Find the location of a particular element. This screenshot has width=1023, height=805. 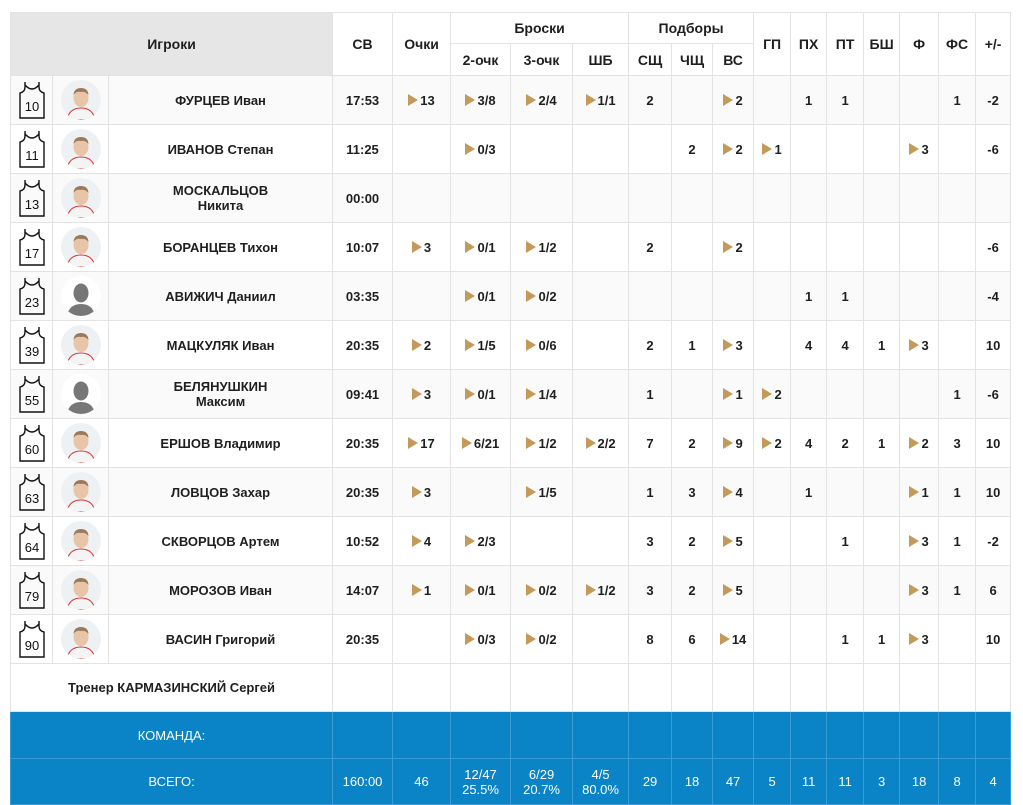

stat-reb: 3 is located at coordinates (733, 345).